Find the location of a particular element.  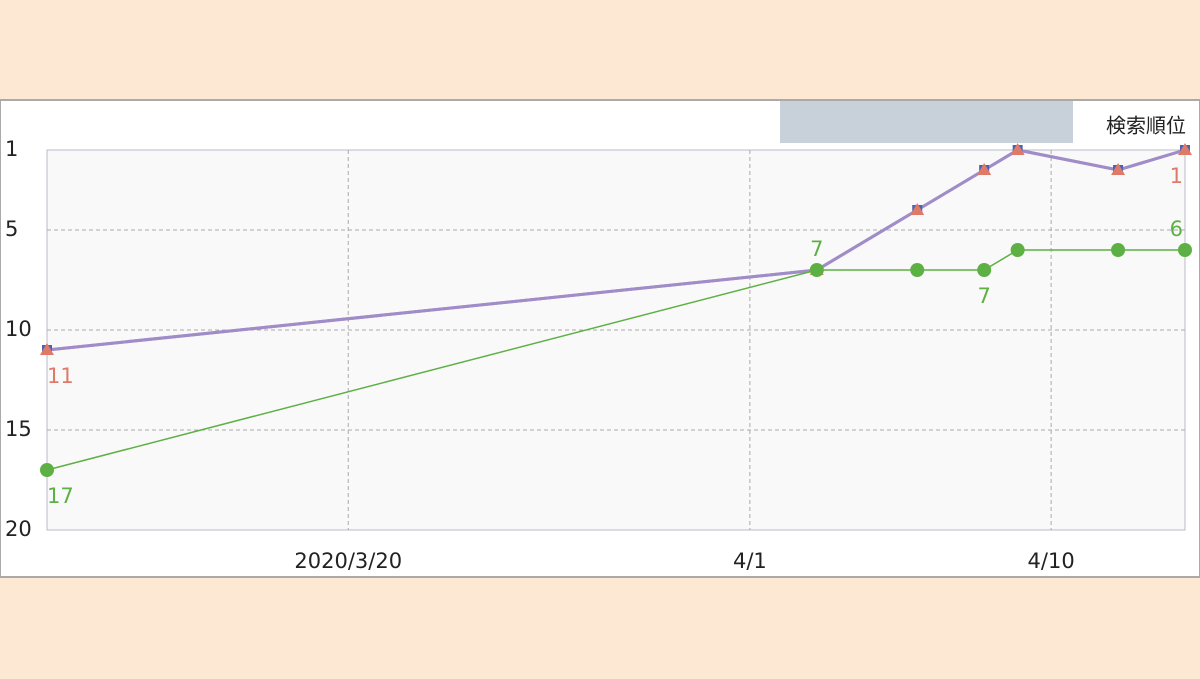

y-tick-label: 15 is located at coordinates (18, 429).